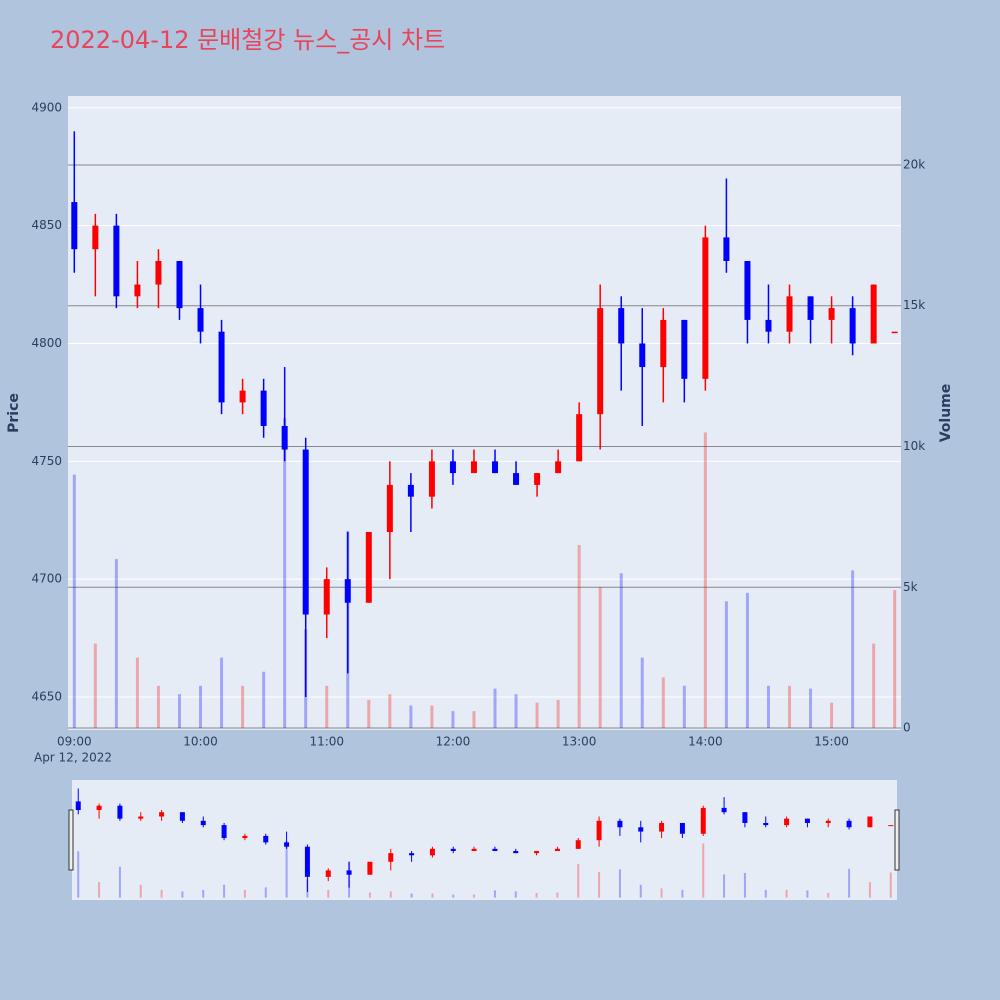 The image size is (1000, 1000). Describe the element at coordinates (910, 587) in the screenshot. I see `y2-tick-label: 5k` at that location.